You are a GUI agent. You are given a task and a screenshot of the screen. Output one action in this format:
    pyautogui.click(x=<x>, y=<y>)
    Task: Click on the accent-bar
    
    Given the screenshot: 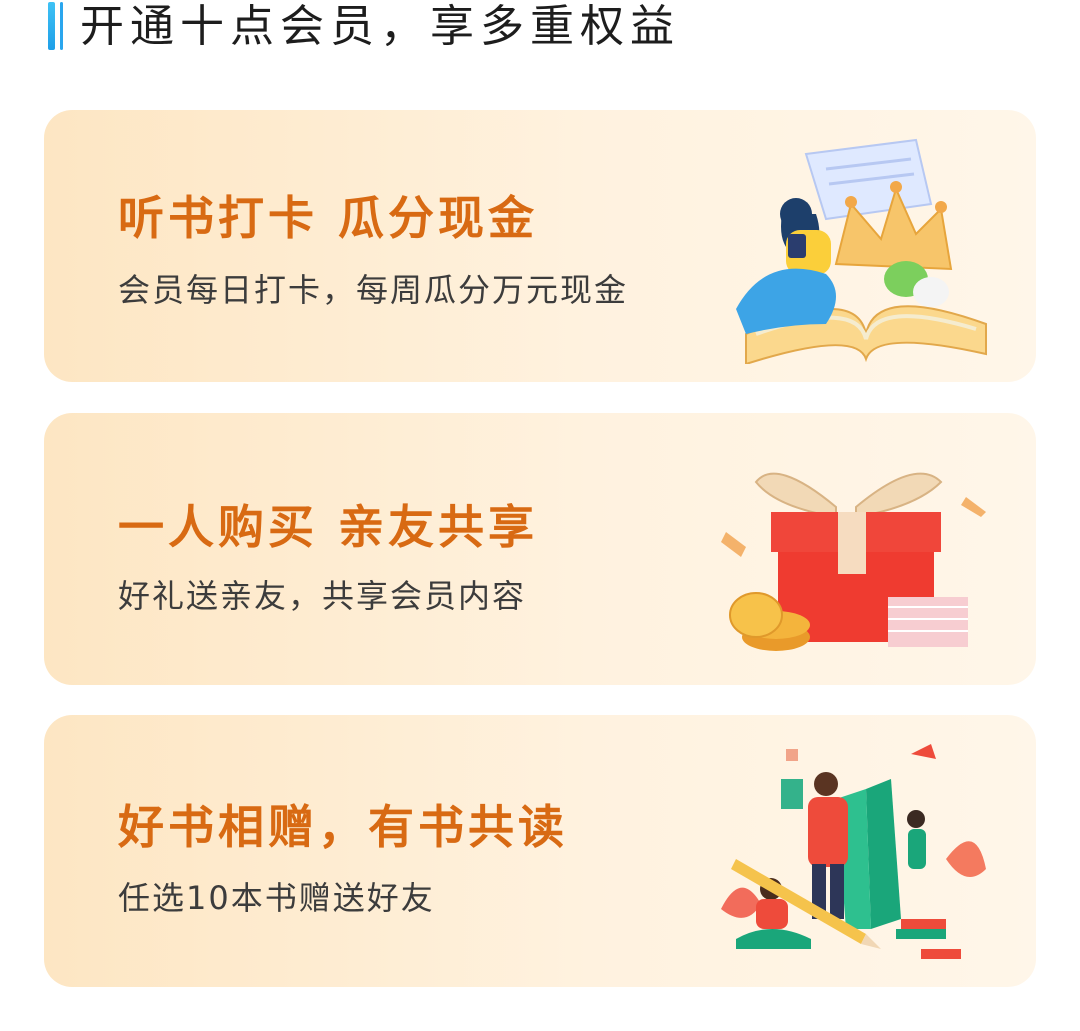 What is the action you would take?
    pyautogui.click(x=51, y=26)
    